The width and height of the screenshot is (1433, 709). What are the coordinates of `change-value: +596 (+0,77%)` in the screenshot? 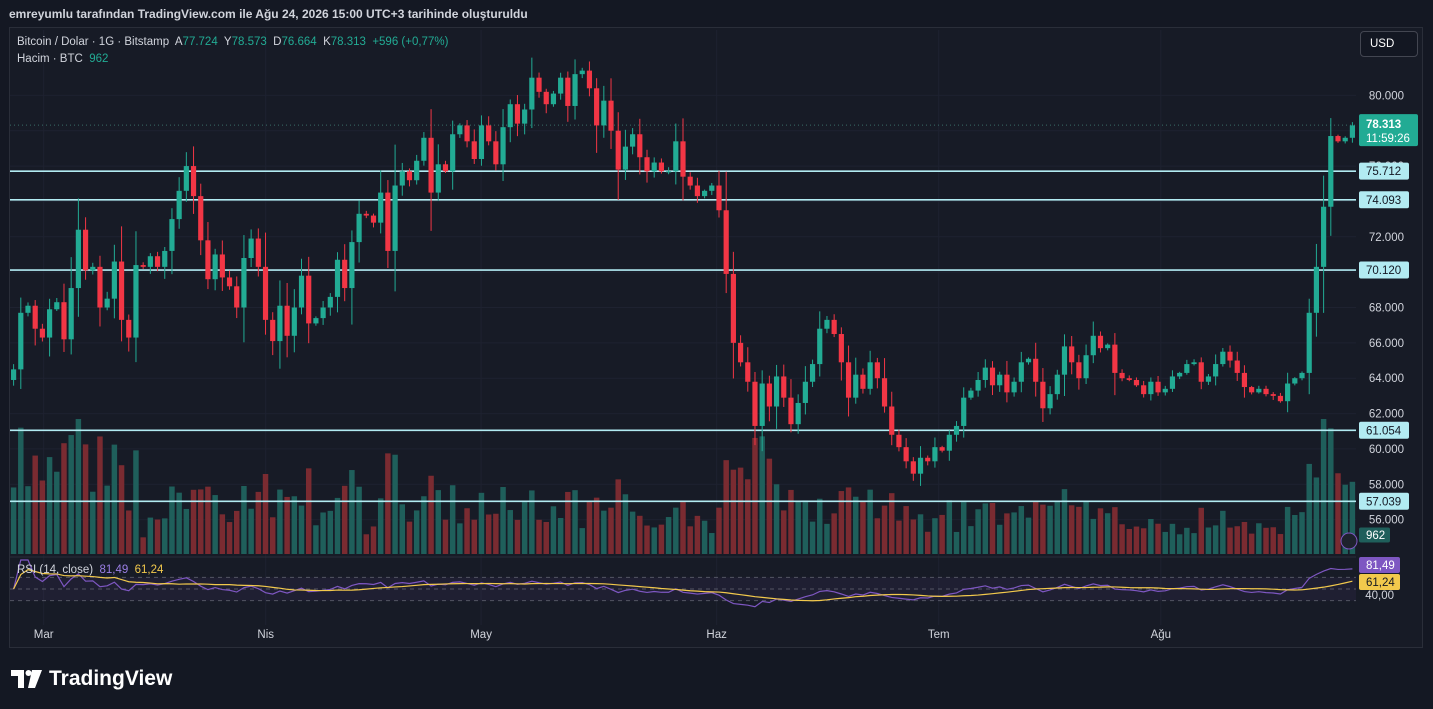 It's located at (410, 42).